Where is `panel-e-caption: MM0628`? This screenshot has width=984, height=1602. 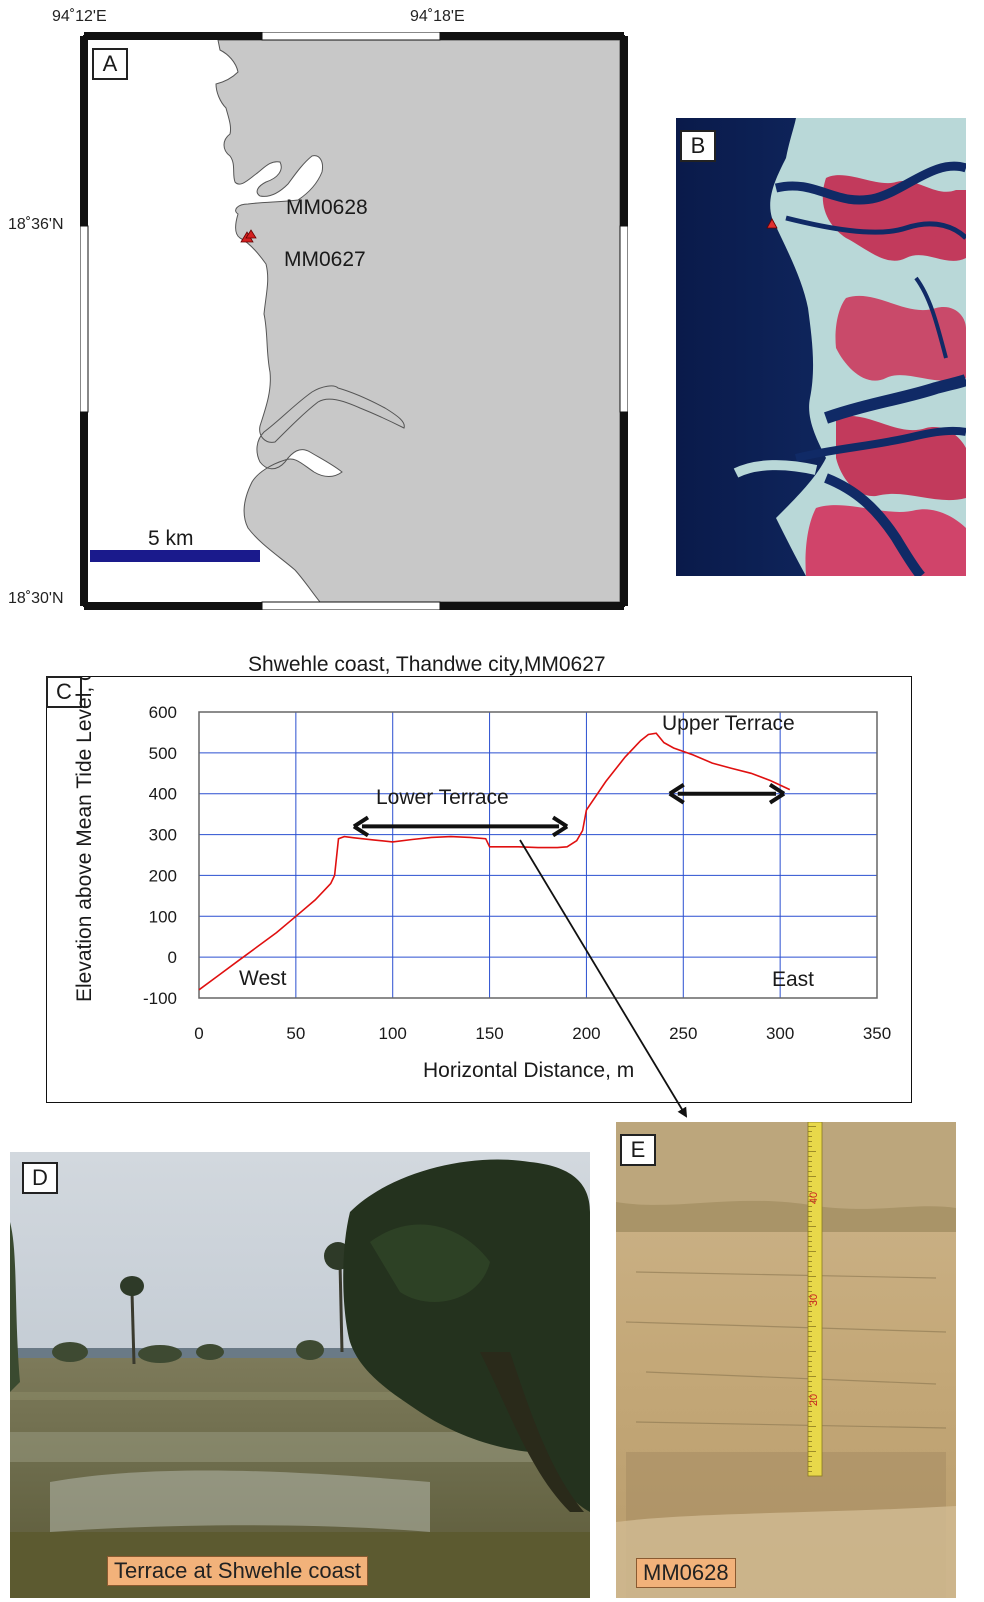
panel-e-caption: MM0628 is located at coordinates (686, 1573).